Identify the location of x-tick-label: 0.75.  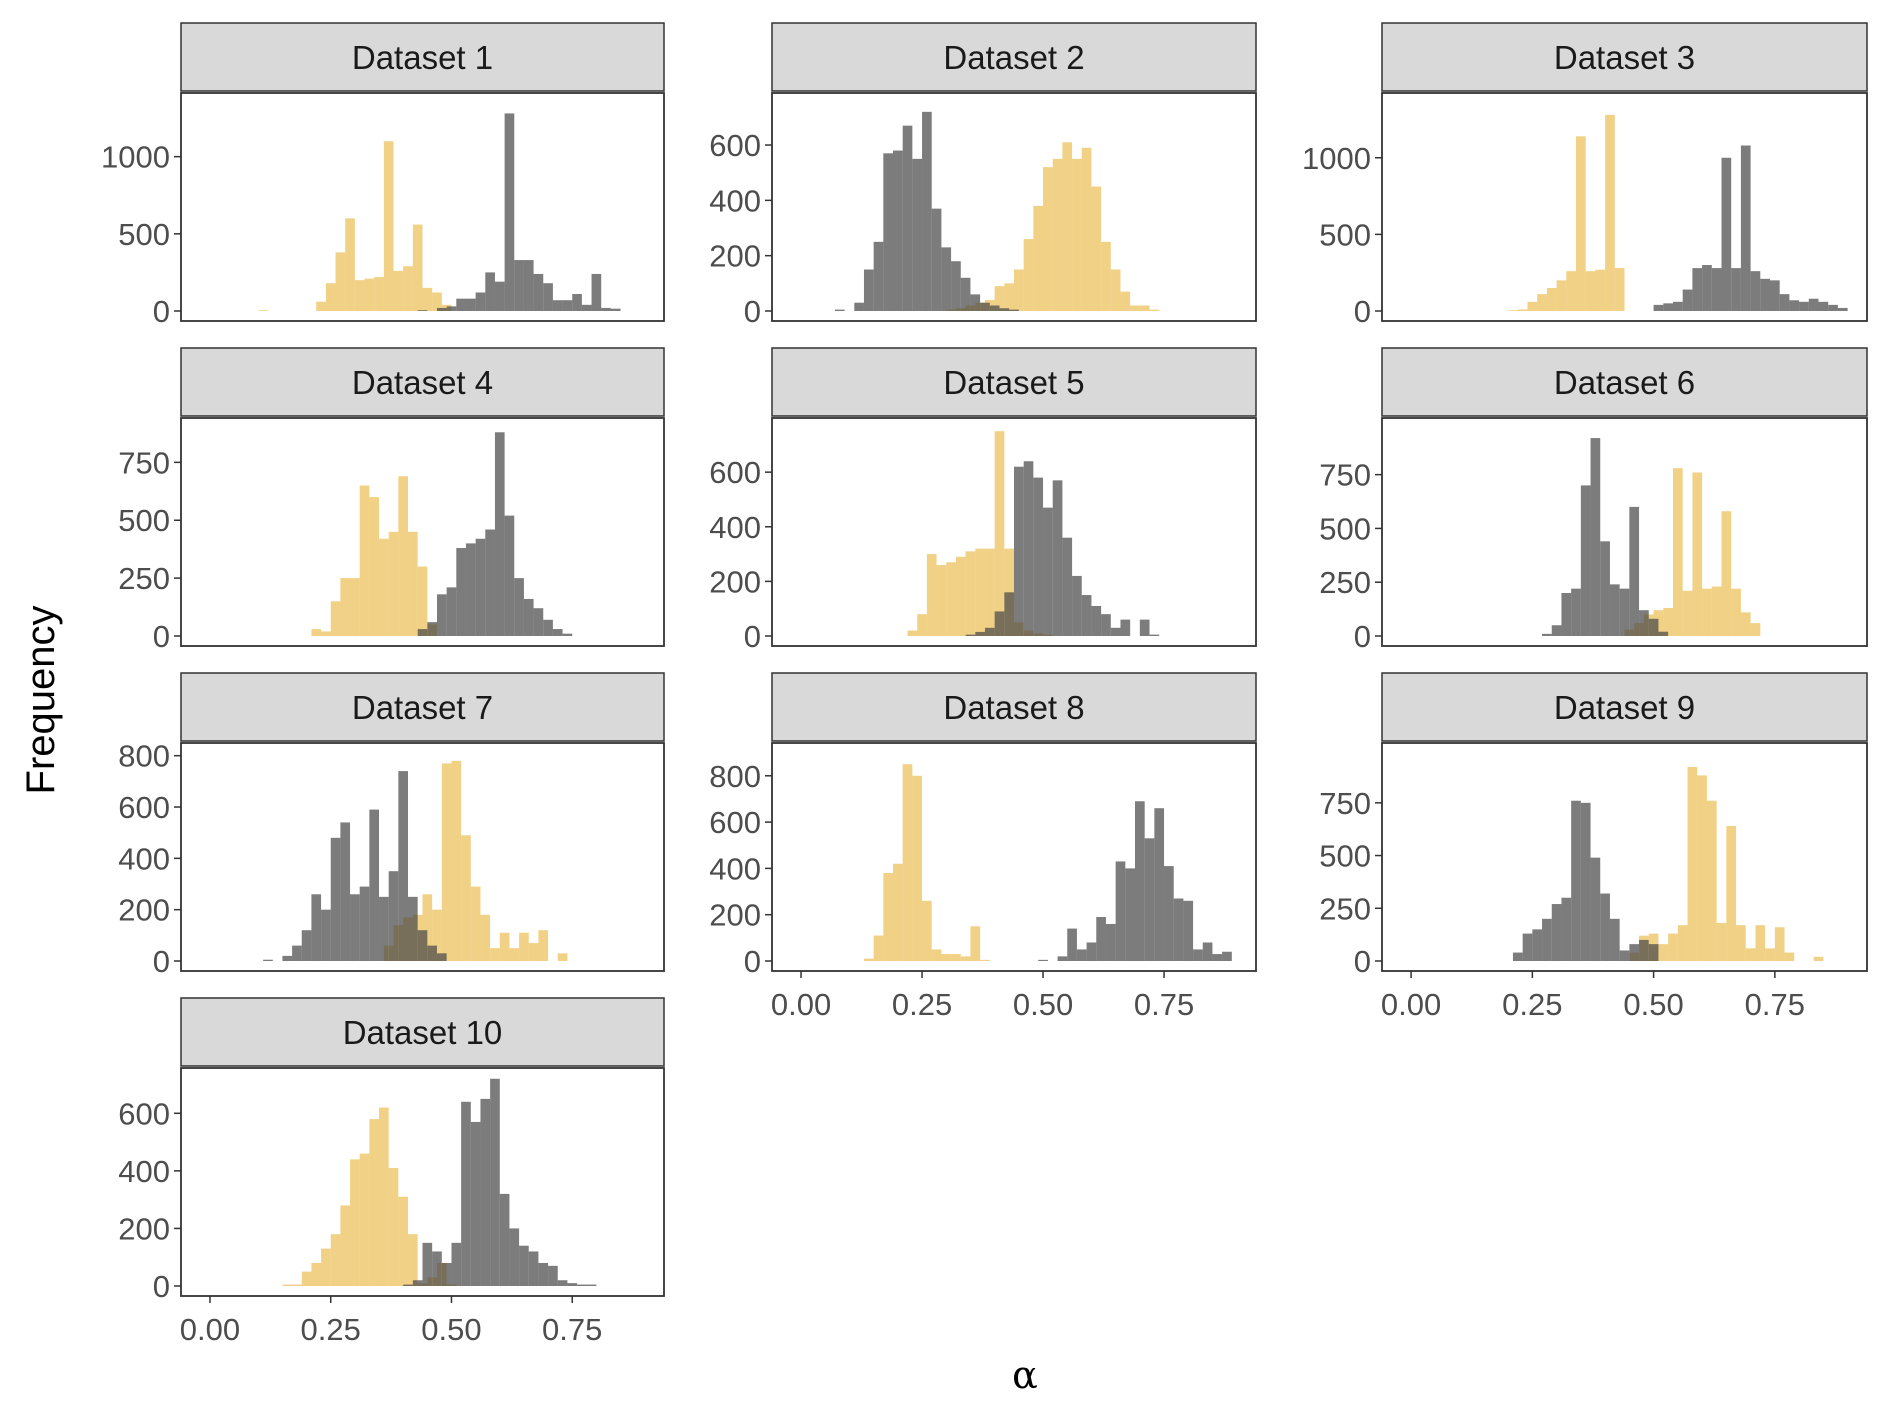
(572, 1329).